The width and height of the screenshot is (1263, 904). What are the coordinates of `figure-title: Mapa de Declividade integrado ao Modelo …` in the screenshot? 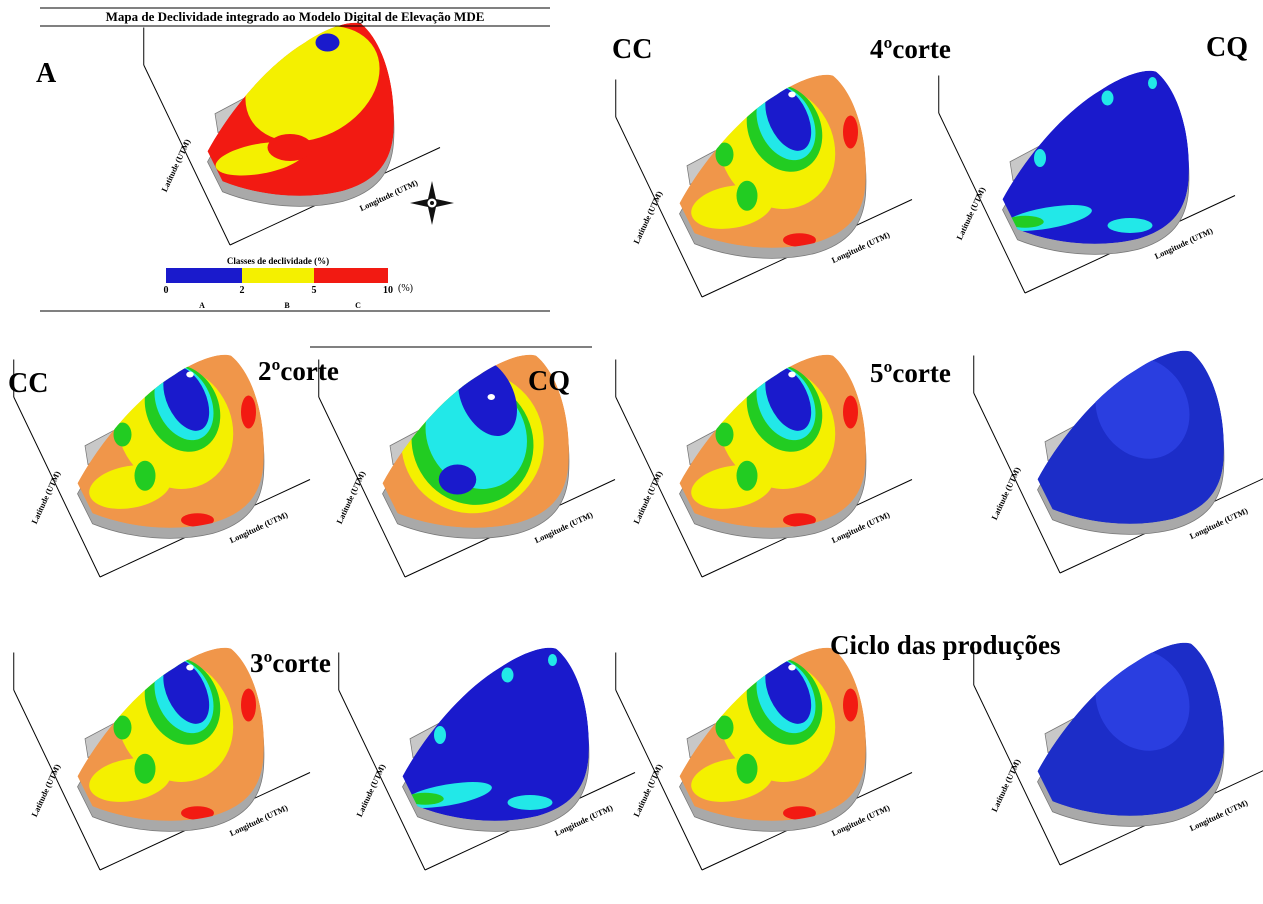 It's located at (295, 16).